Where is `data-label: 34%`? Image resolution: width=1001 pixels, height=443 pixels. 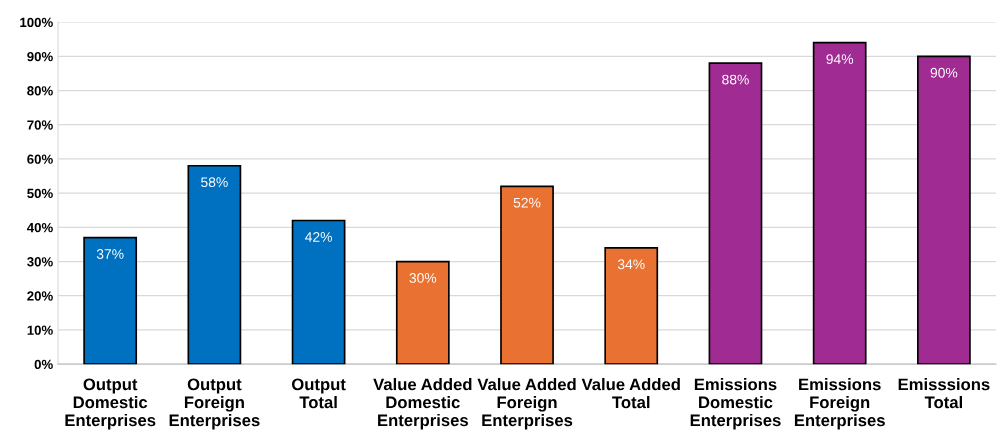
data-label: 34% is located at coordinates (631, 264).